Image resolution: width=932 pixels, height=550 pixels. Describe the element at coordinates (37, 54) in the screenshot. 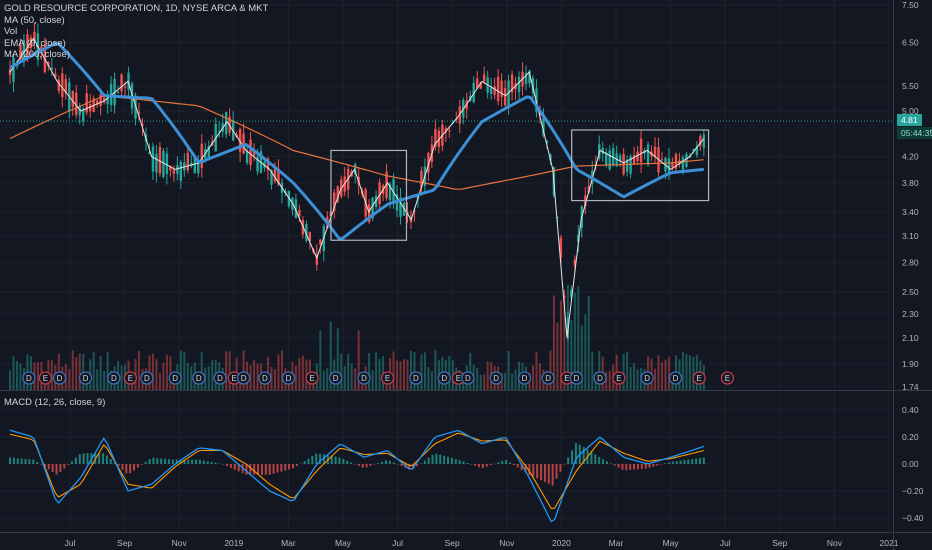

I see `ma200-legend: MA (200, close)` at that location.